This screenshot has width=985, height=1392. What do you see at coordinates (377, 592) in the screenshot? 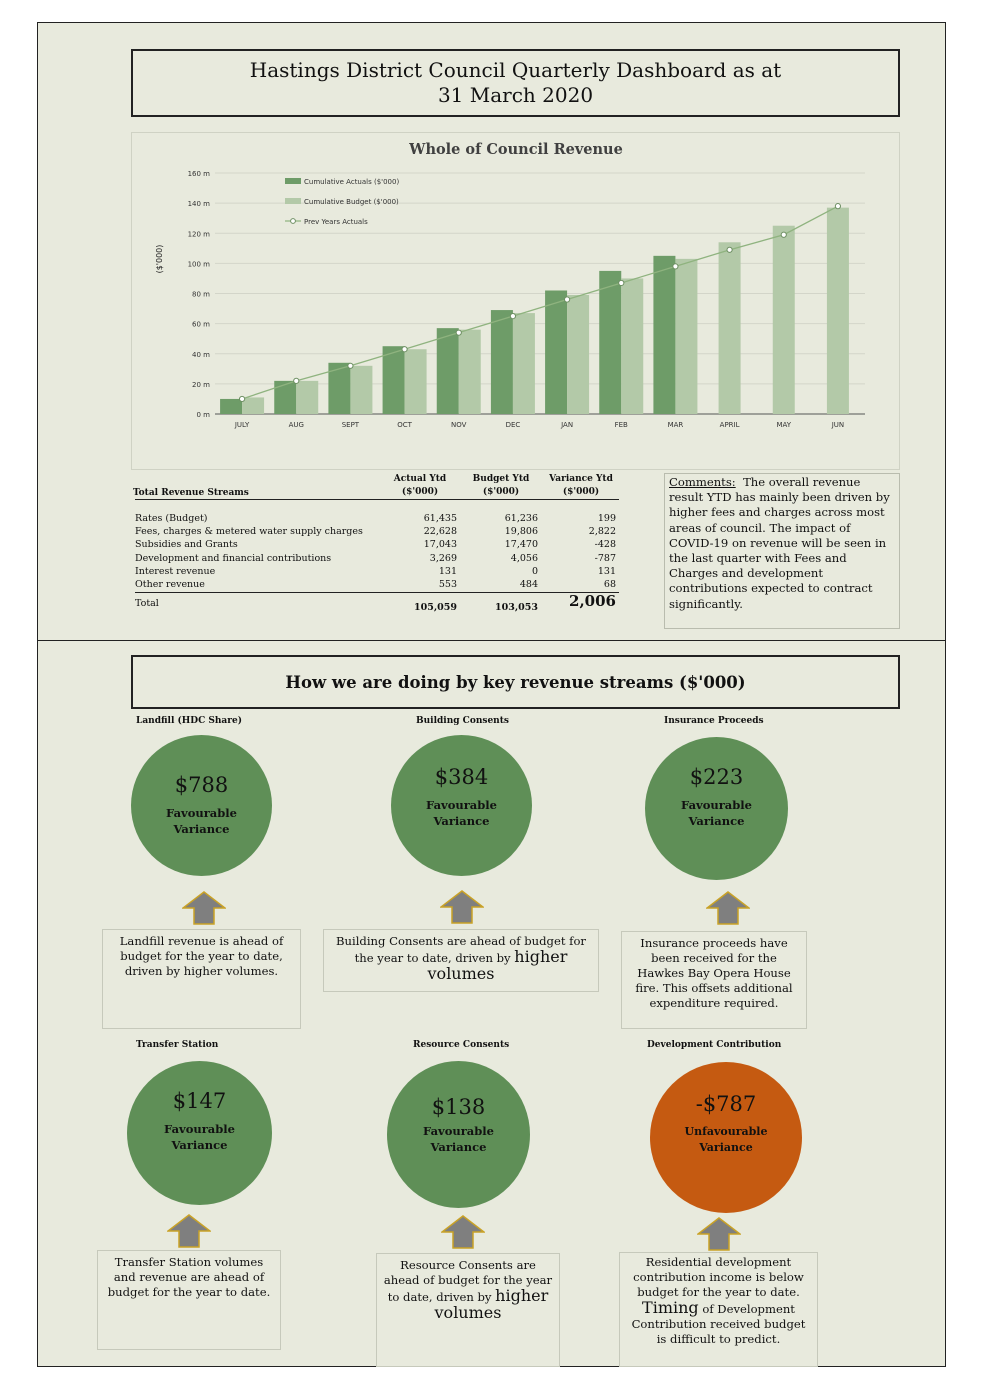
I see `table-total-rule` at bounding box center [377, 592].